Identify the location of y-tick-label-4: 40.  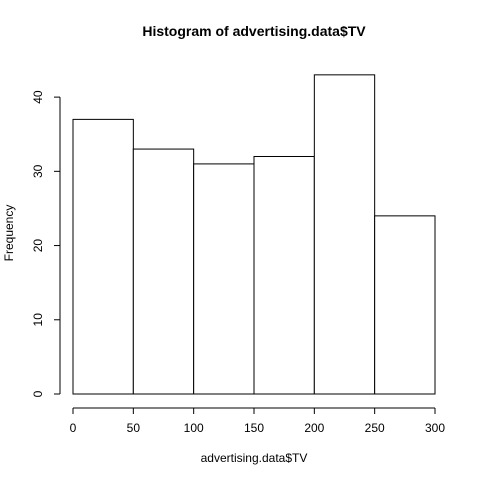
(38, 97).